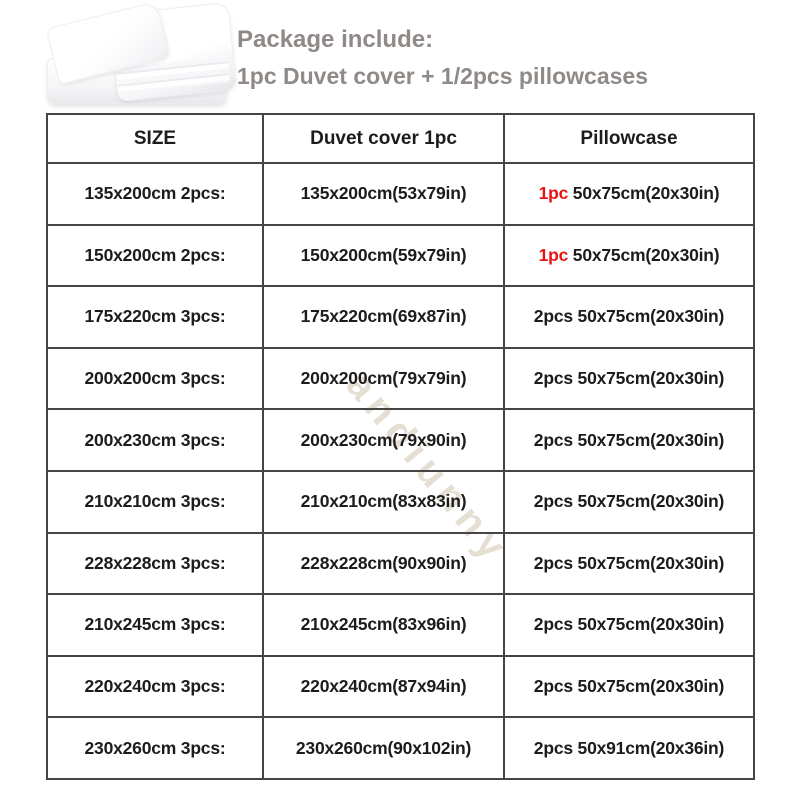 This screenshot has height=800, width=800. What do you see at coordinates (383, 440) in the screenshot?
I see `cell-duvet: 200x230cm(79x90in)` at bounding box center [383, 440].